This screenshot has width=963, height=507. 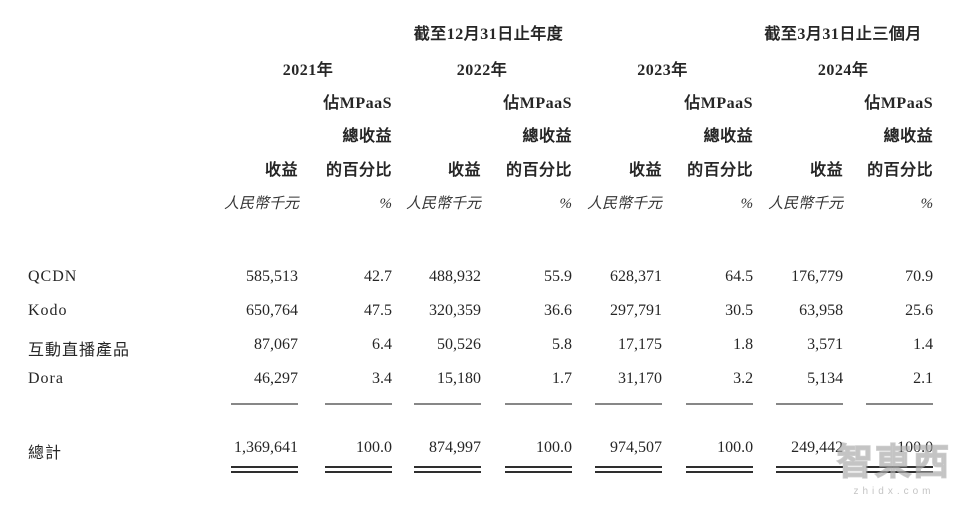 What do you see at coordinates (455, 276) in the screenshot?
I see `revenue-value: 488,932` at bounding box center [455, 276].